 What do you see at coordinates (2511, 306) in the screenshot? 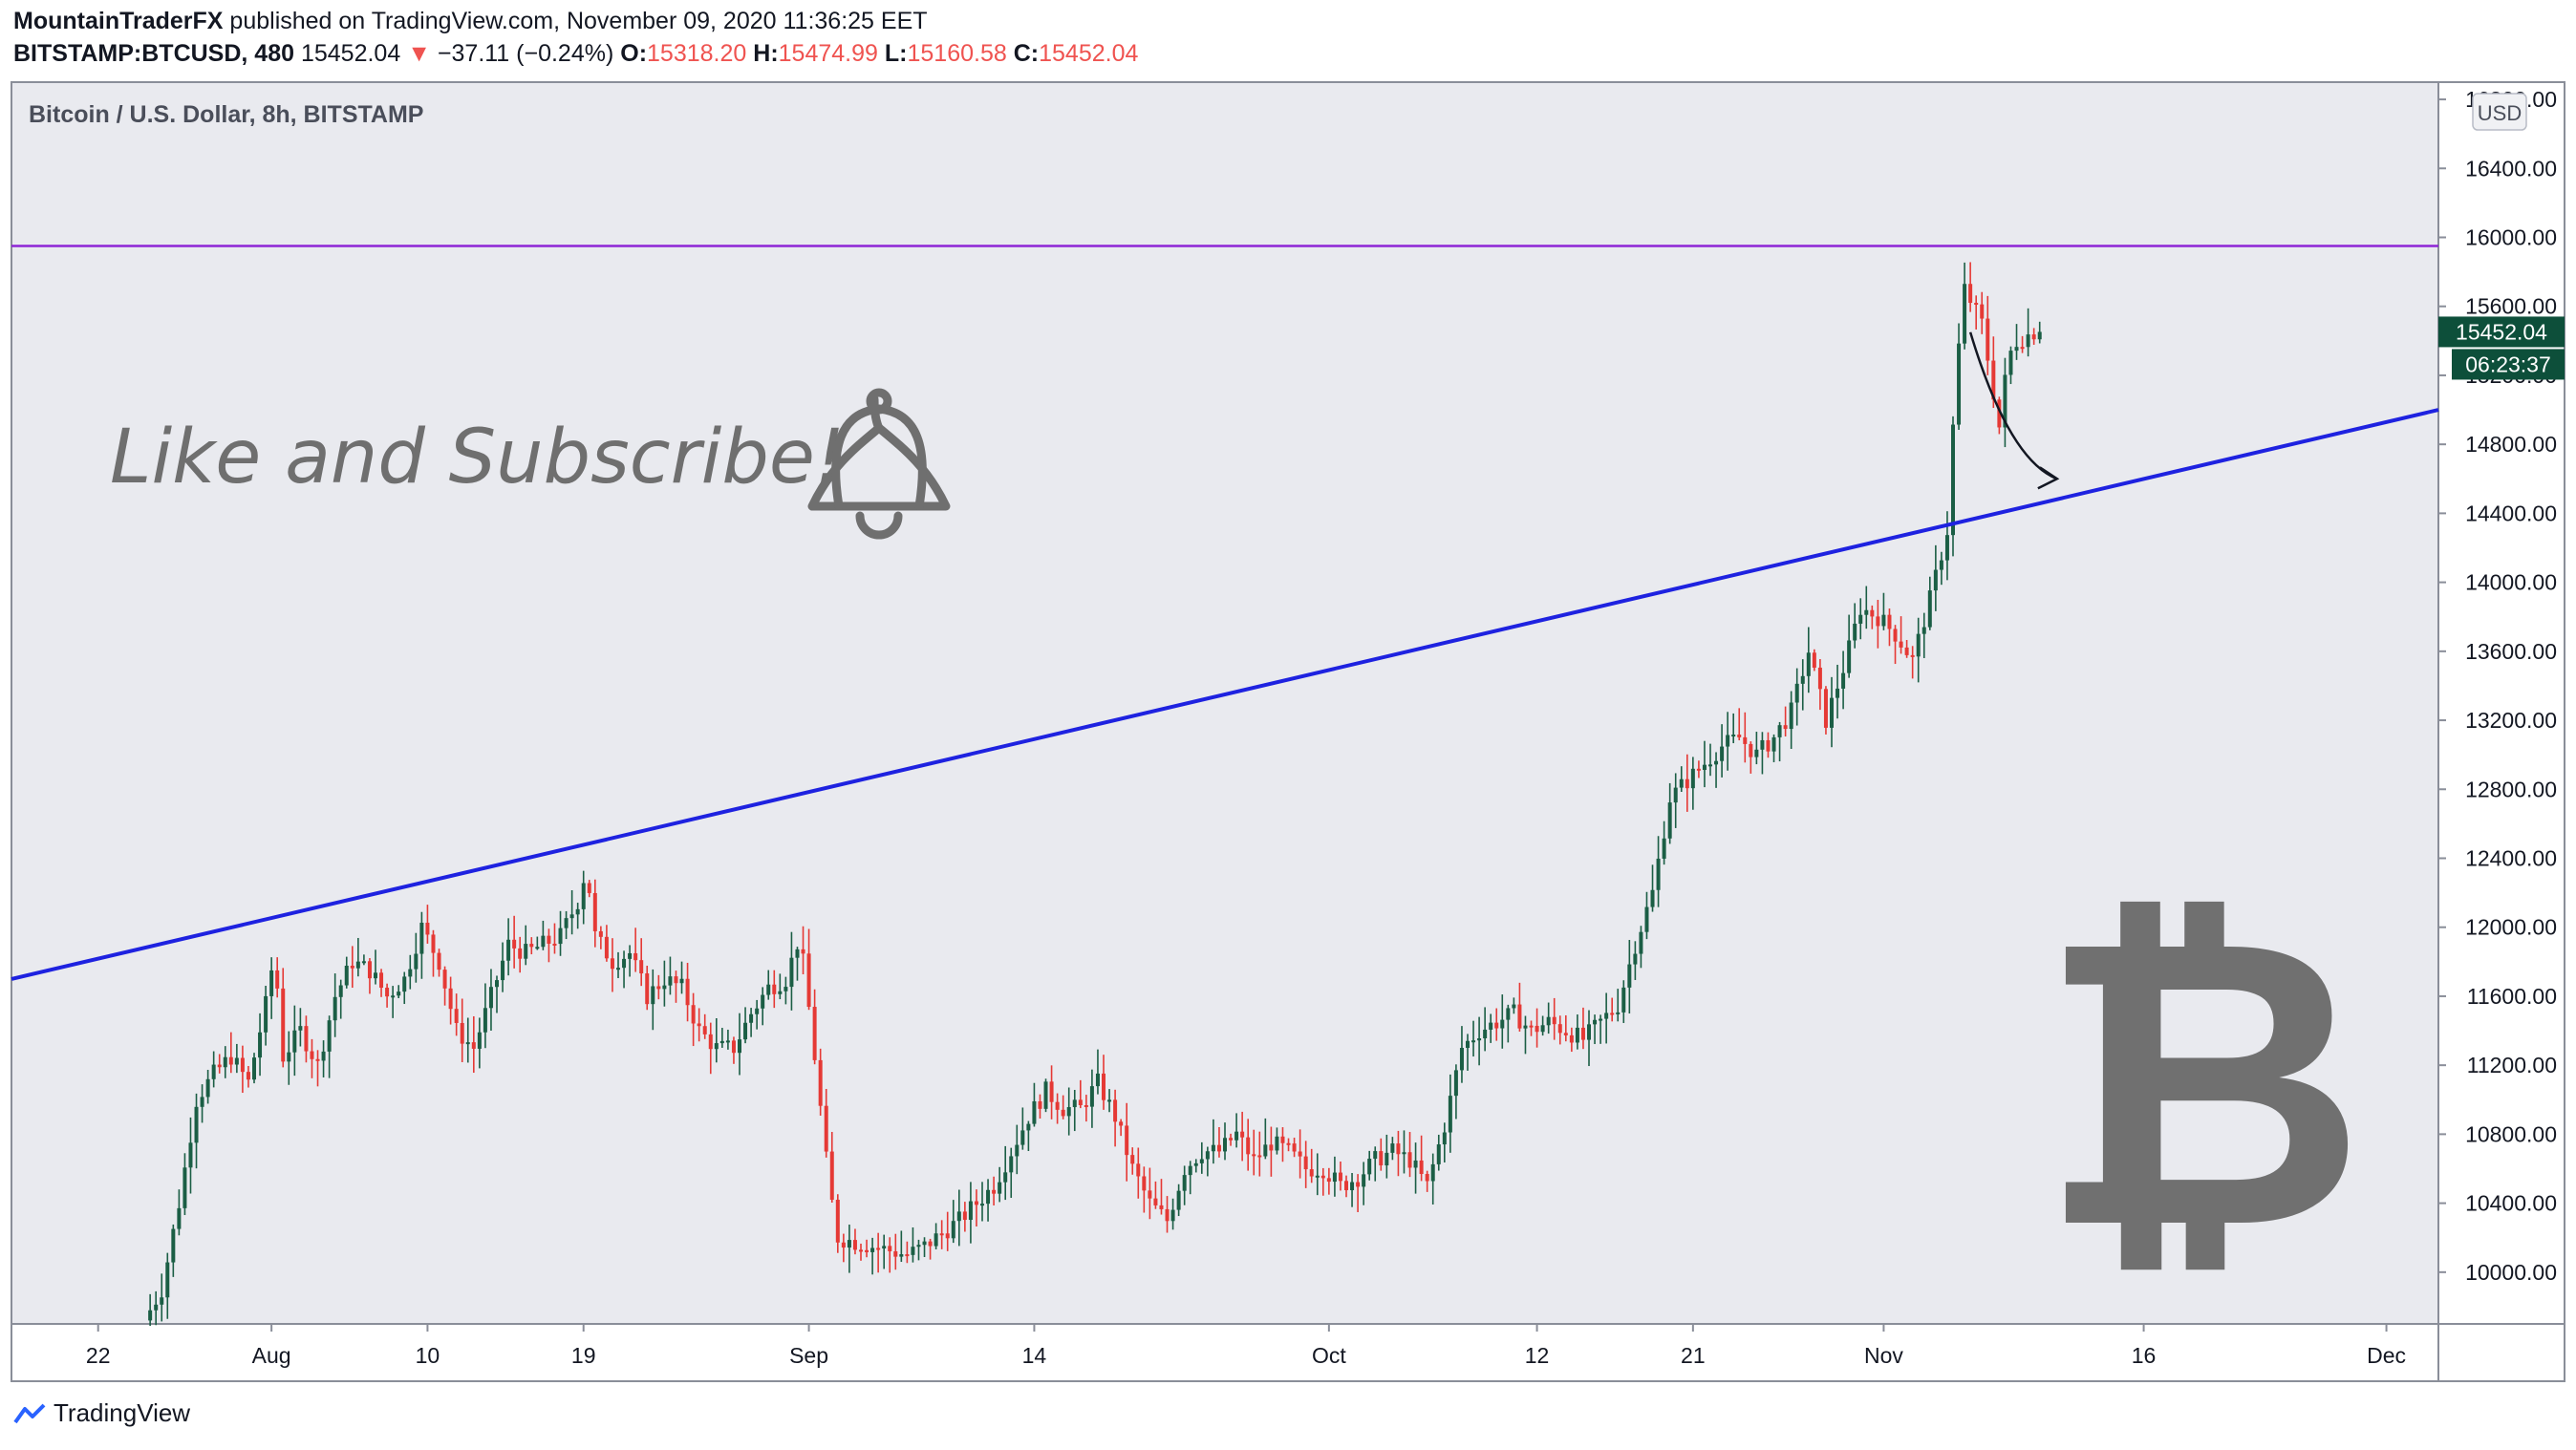
I see `price-tick-label: 15600.00` at bounding box center [2511, 306].